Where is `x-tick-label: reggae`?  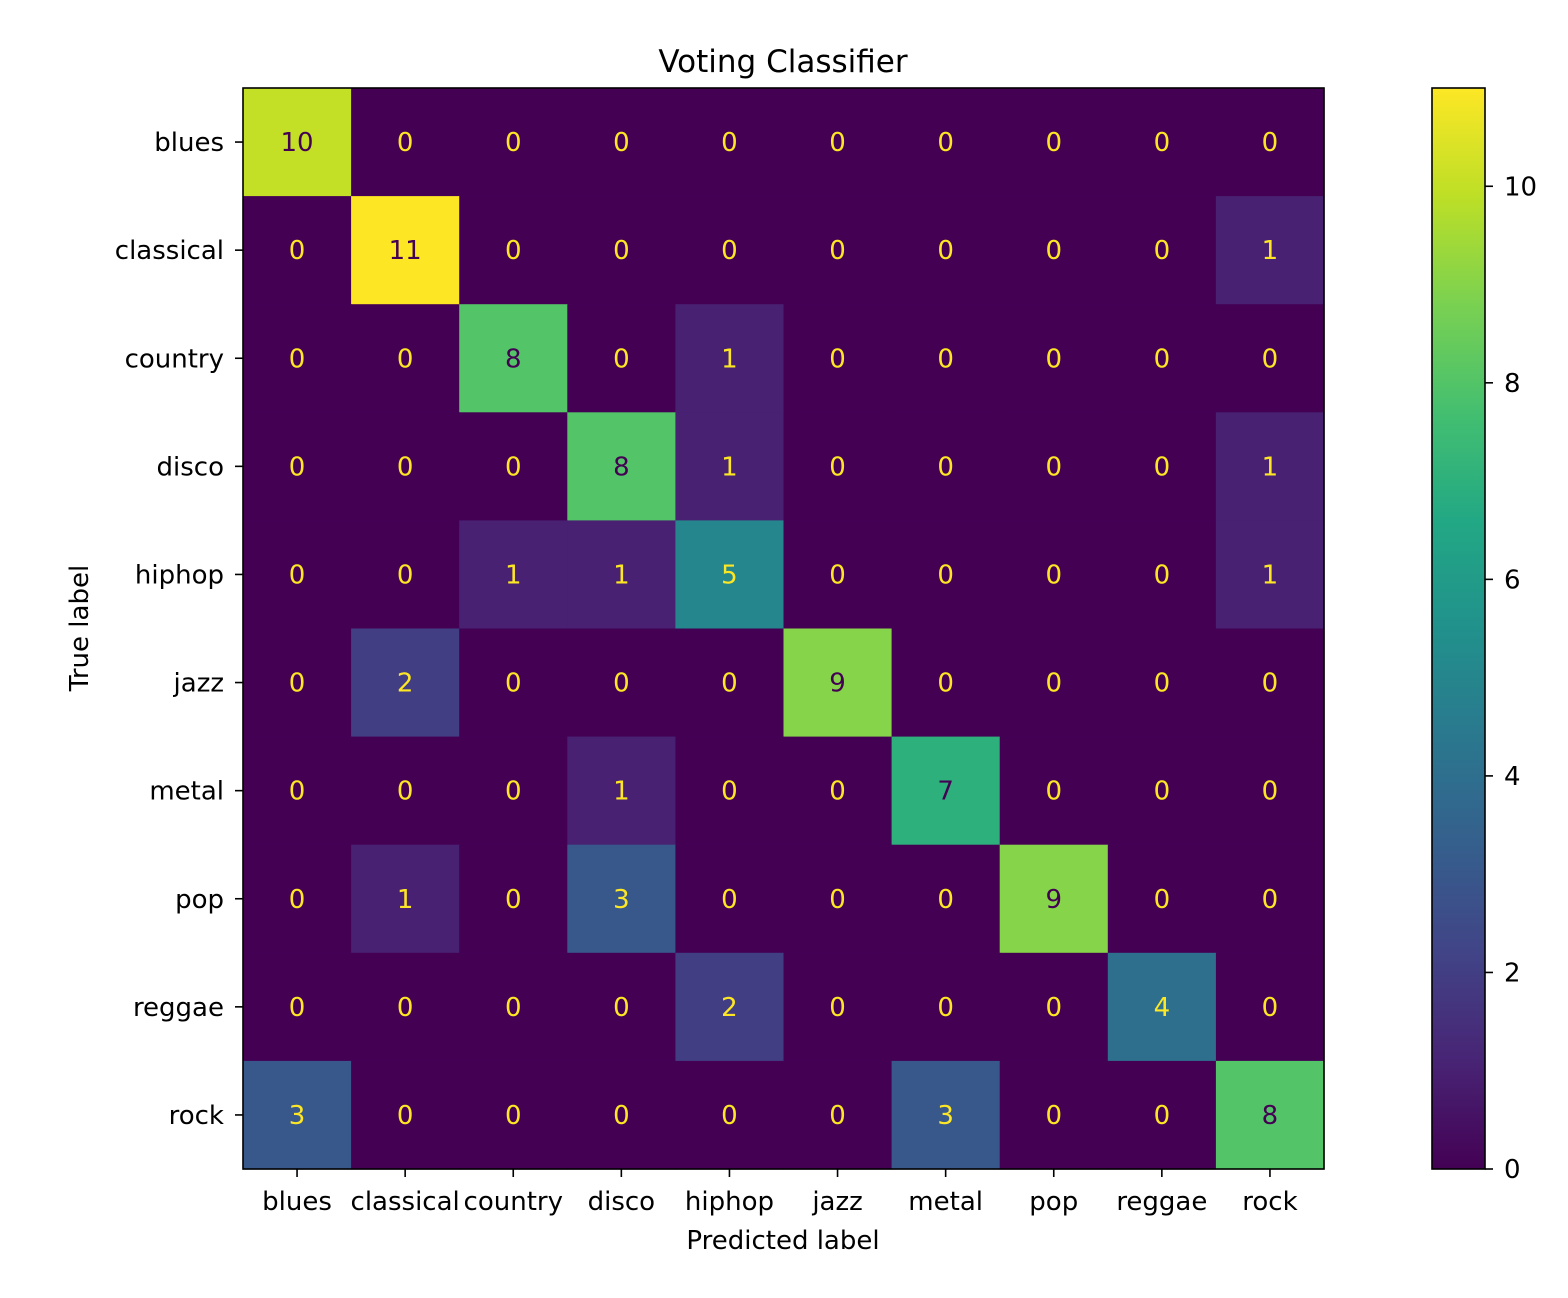 x-tick-label: reggae is located at coordinates (1161, 1202).